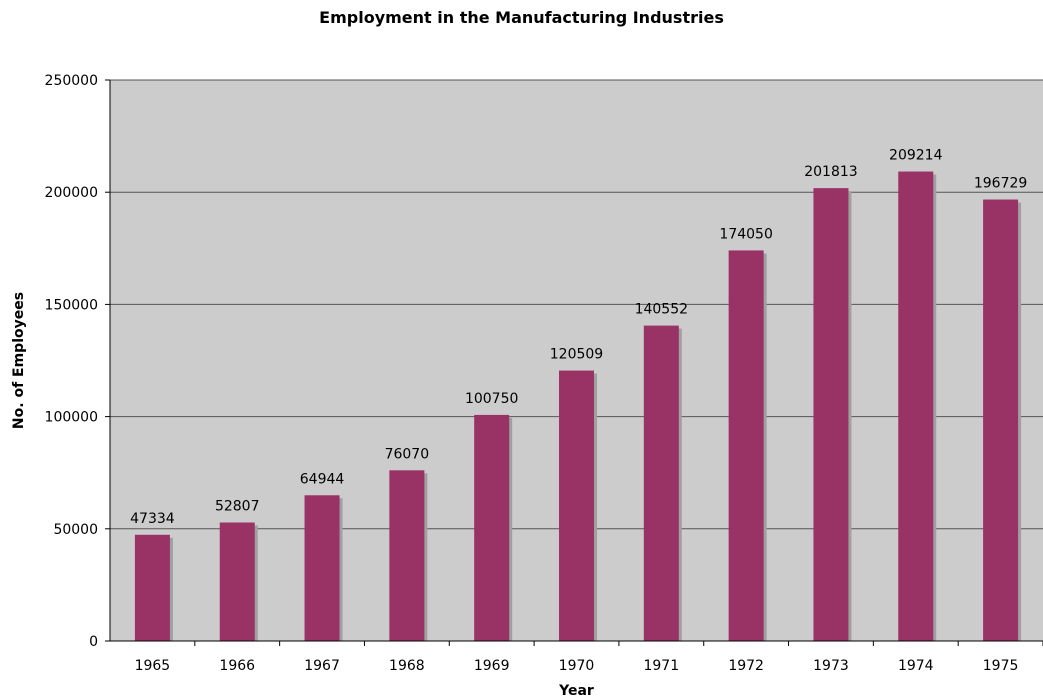 The height and width of the screenshot is (699, 1043). What do you see at coordinates (576, 355) in the screenshot?
I see `data-label: 120509` at bounding box center [576, 355].